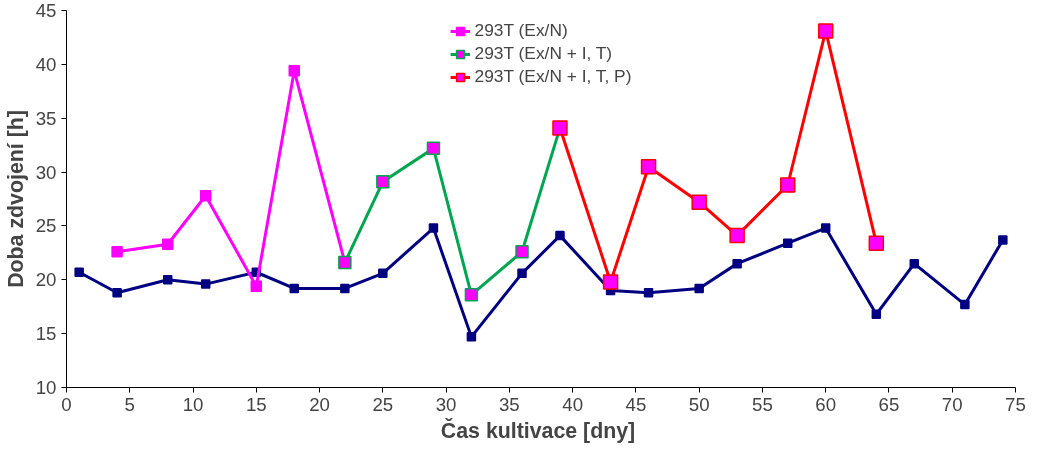 The image size is (1048, 451). Describe the element at coordinates (543, 53) in the screenshot. I see `legend-label: 293T (Ex/N + I, T)` at that location.